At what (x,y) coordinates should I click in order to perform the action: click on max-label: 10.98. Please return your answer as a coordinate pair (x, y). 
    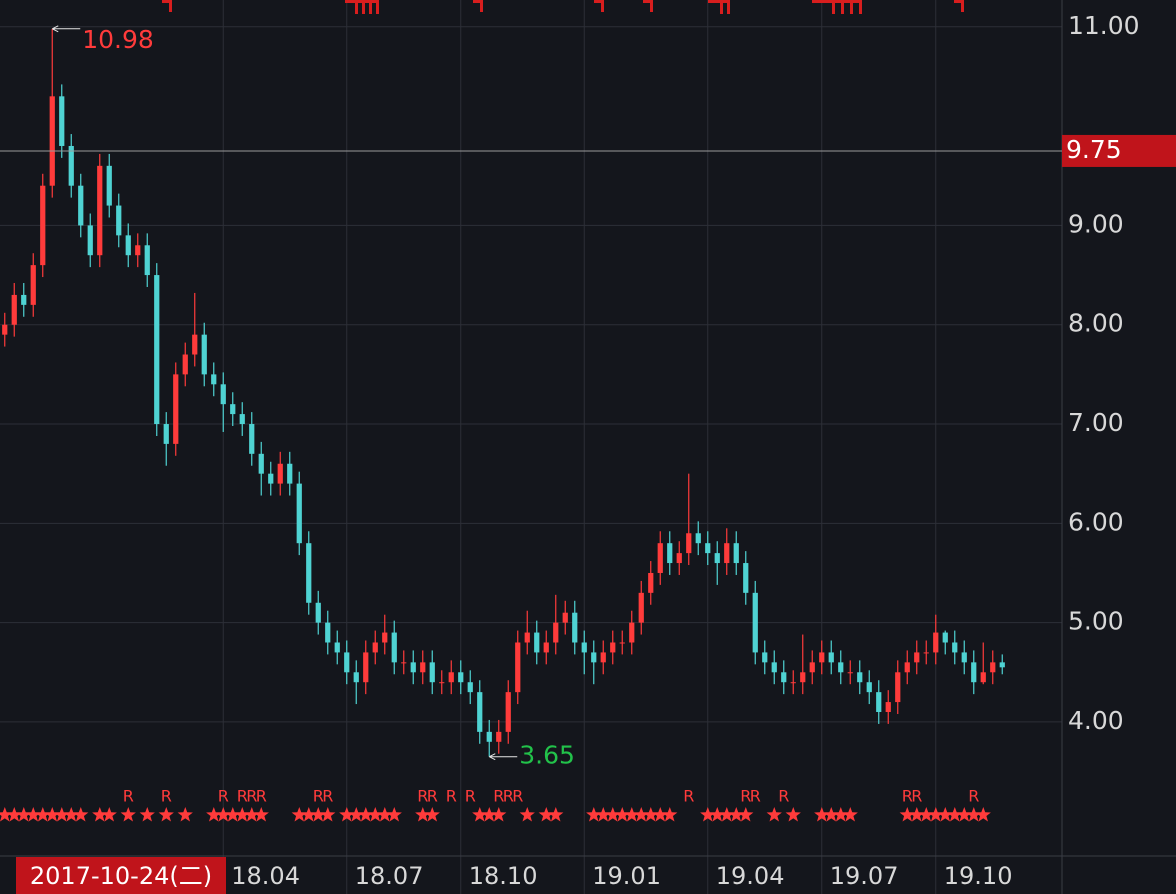
    Looking at the image, I should click on (118, 39).